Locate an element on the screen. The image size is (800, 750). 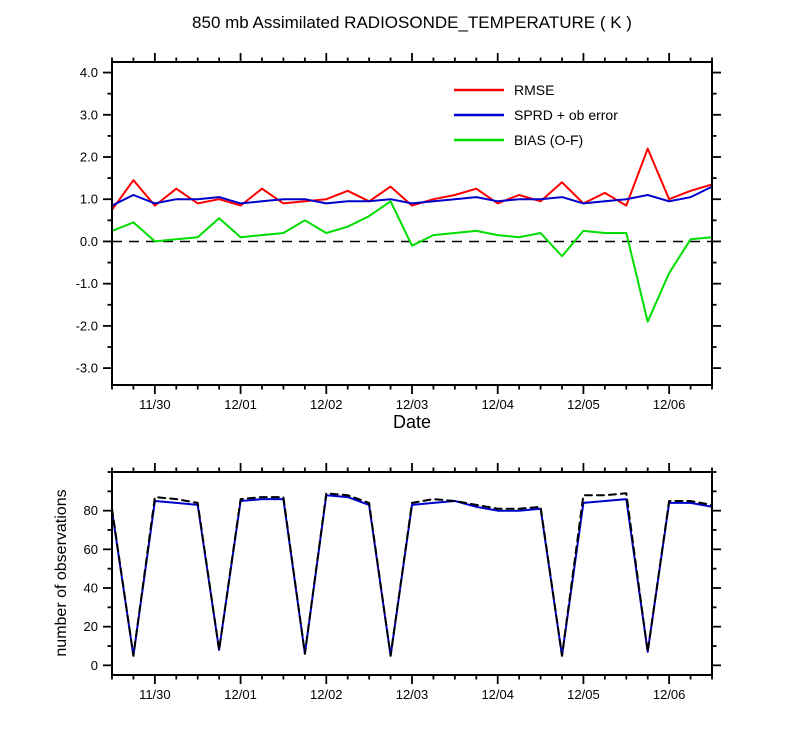
y-tick-label: 40 is located at coordinates (91, 588).